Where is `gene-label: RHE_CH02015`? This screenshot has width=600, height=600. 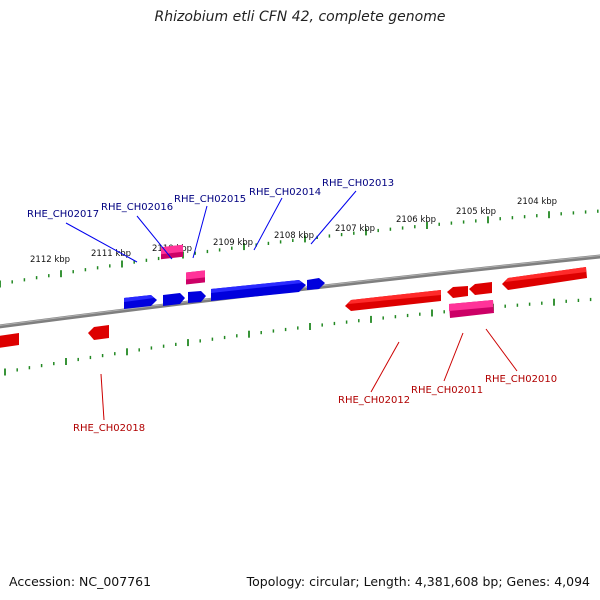 gene-label: RHE_CH02015 is located at coordinates (210, 199).